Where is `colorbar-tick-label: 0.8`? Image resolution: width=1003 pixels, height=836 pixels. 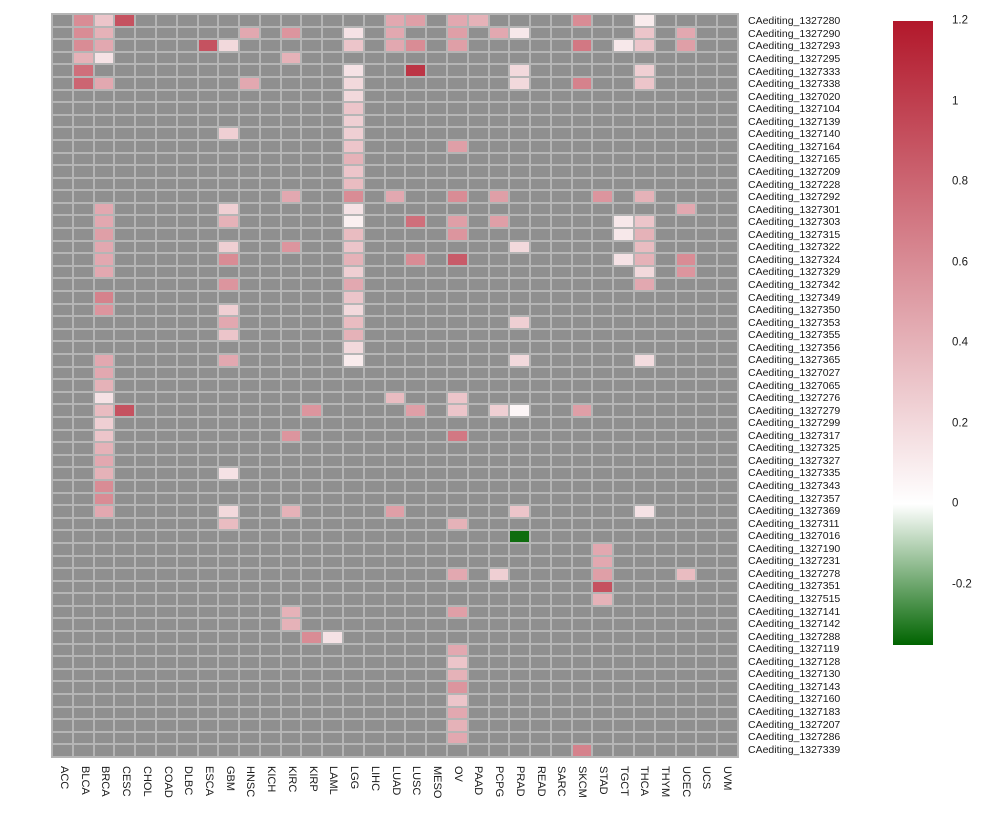 colorbar-tick-label: 0.8 is located at coordinates (960, 181).